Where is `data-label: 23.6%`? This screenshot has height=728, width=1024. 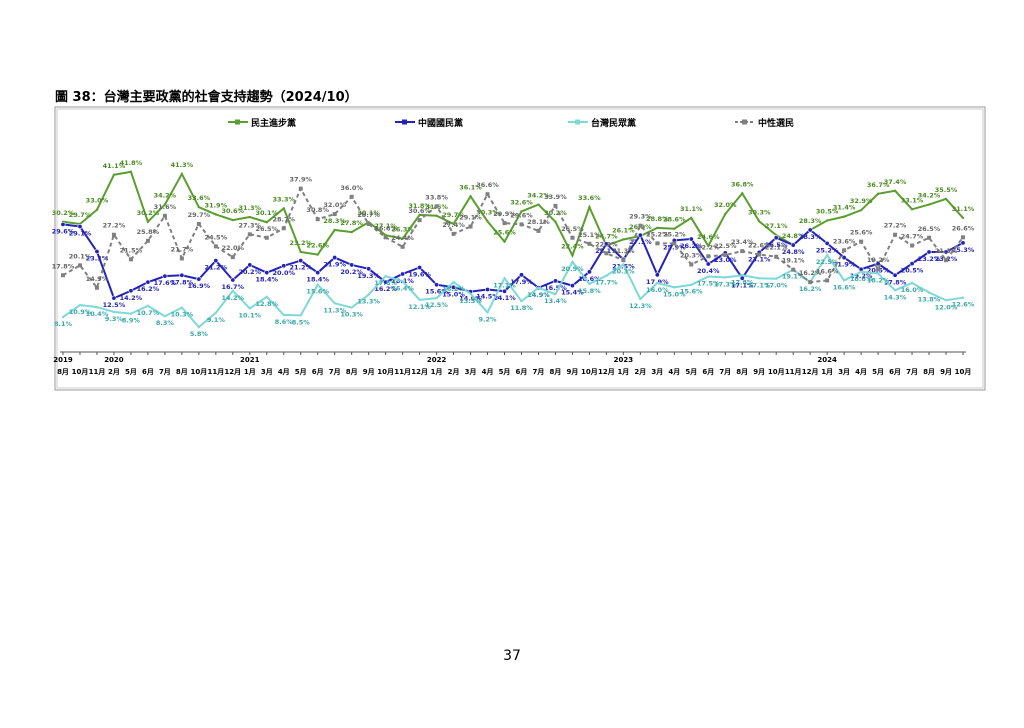 data-label: 23.6% is located at coordinates (844, 241).